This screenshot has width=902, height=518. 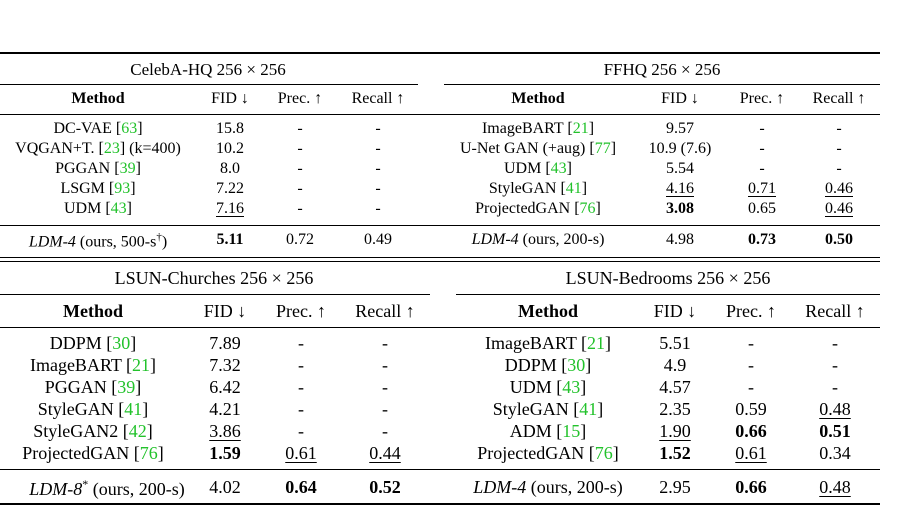 What do you see at coordinates (301, 311) in the screenshot?
I see `churches-header-prec: Prec. ↑` at bounding box center [301, 311].